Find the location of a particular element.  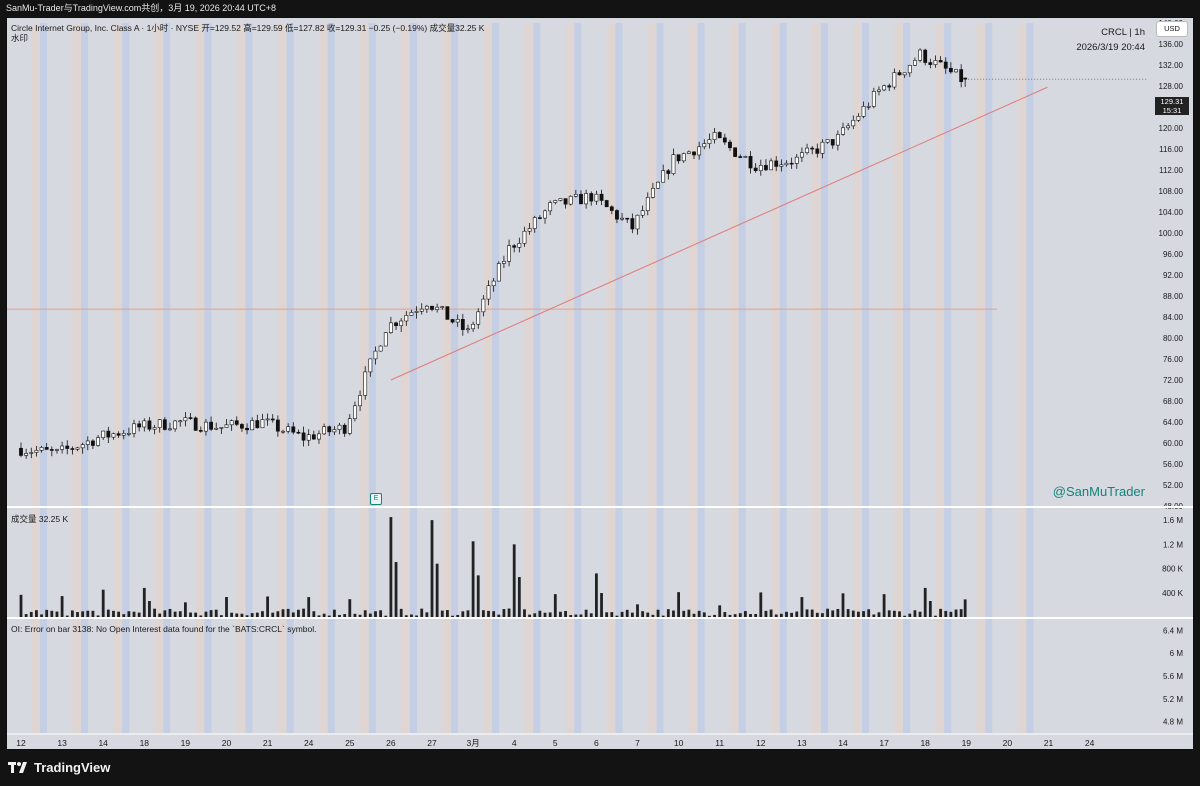

time-tick-label: 11 is located at coordinates (719, 743).